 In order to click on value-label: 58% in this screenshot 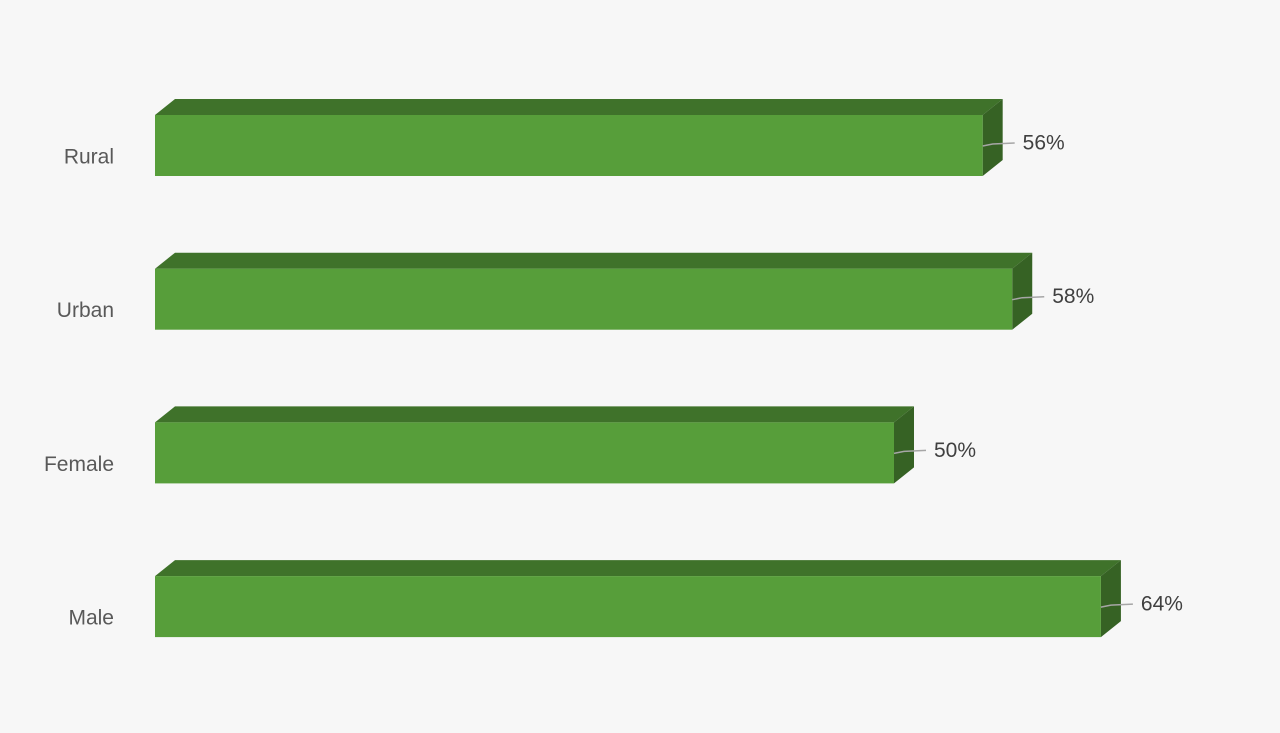, I will do `click(1073, 296)`.